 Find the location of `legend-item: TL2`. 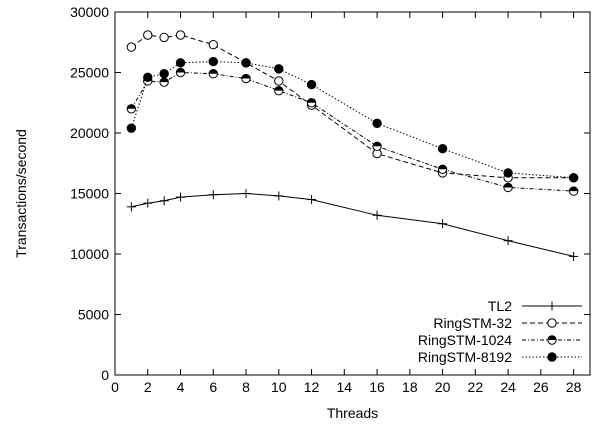

legend-item: TL2 is located at coordinates (535, 306).